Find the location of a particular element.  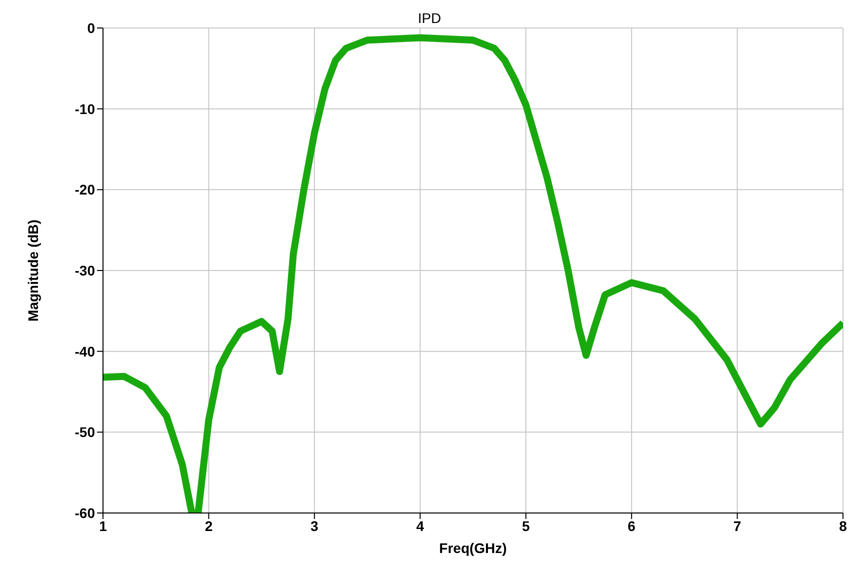

y-tick-label: 0 is located at coordinates (91, 28).